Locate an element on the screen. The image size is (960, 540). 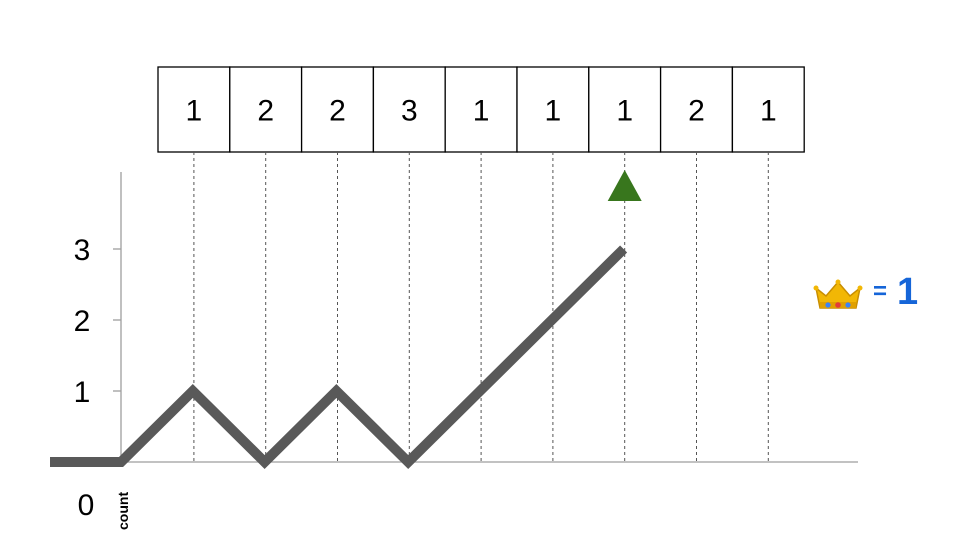
score-display: = 1 is located at coordinates (865, 292).